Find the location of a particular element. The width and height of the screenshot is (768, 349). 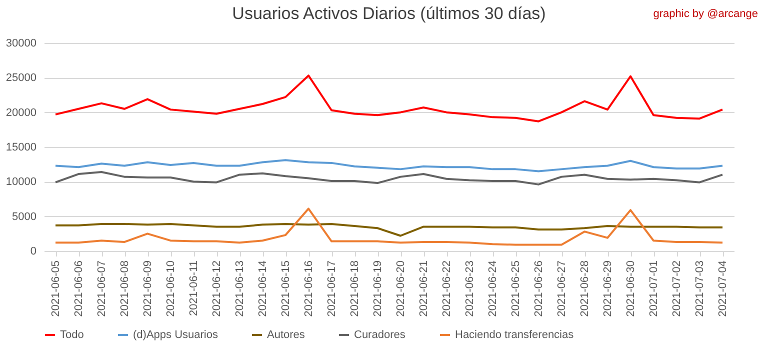

x-tick-label: 2021-06-10 is located at coordinates (171, 288).